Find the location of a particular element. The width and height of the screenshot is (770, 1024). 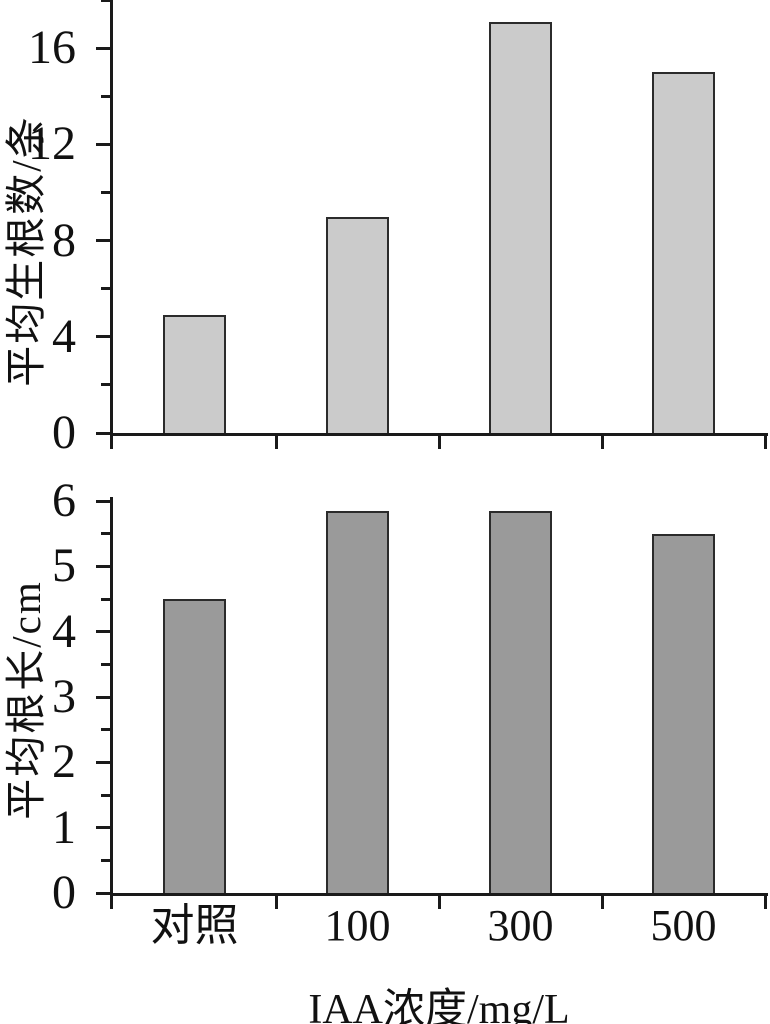

y-tick-label: 8 is located at coordinates (64, 240).